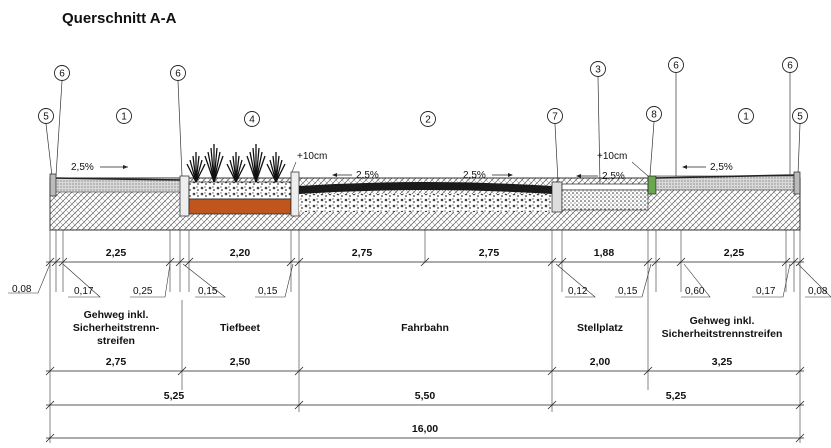 This screenshot has width=831, height=448. I want to click on marker-label: 8, so click(654, 115).